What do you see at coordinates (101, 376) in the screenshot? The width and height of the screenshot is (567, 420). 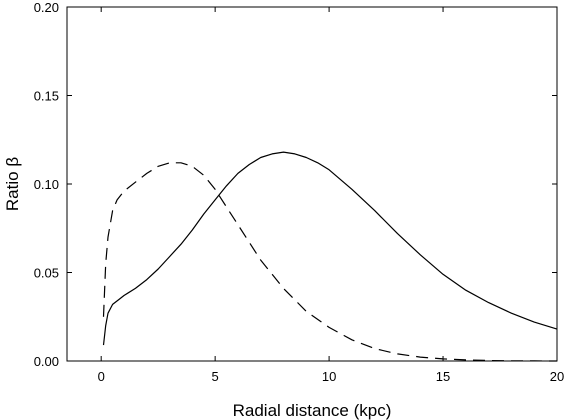 I see `x-tick-label: 0` at bounding box center [101, 376].